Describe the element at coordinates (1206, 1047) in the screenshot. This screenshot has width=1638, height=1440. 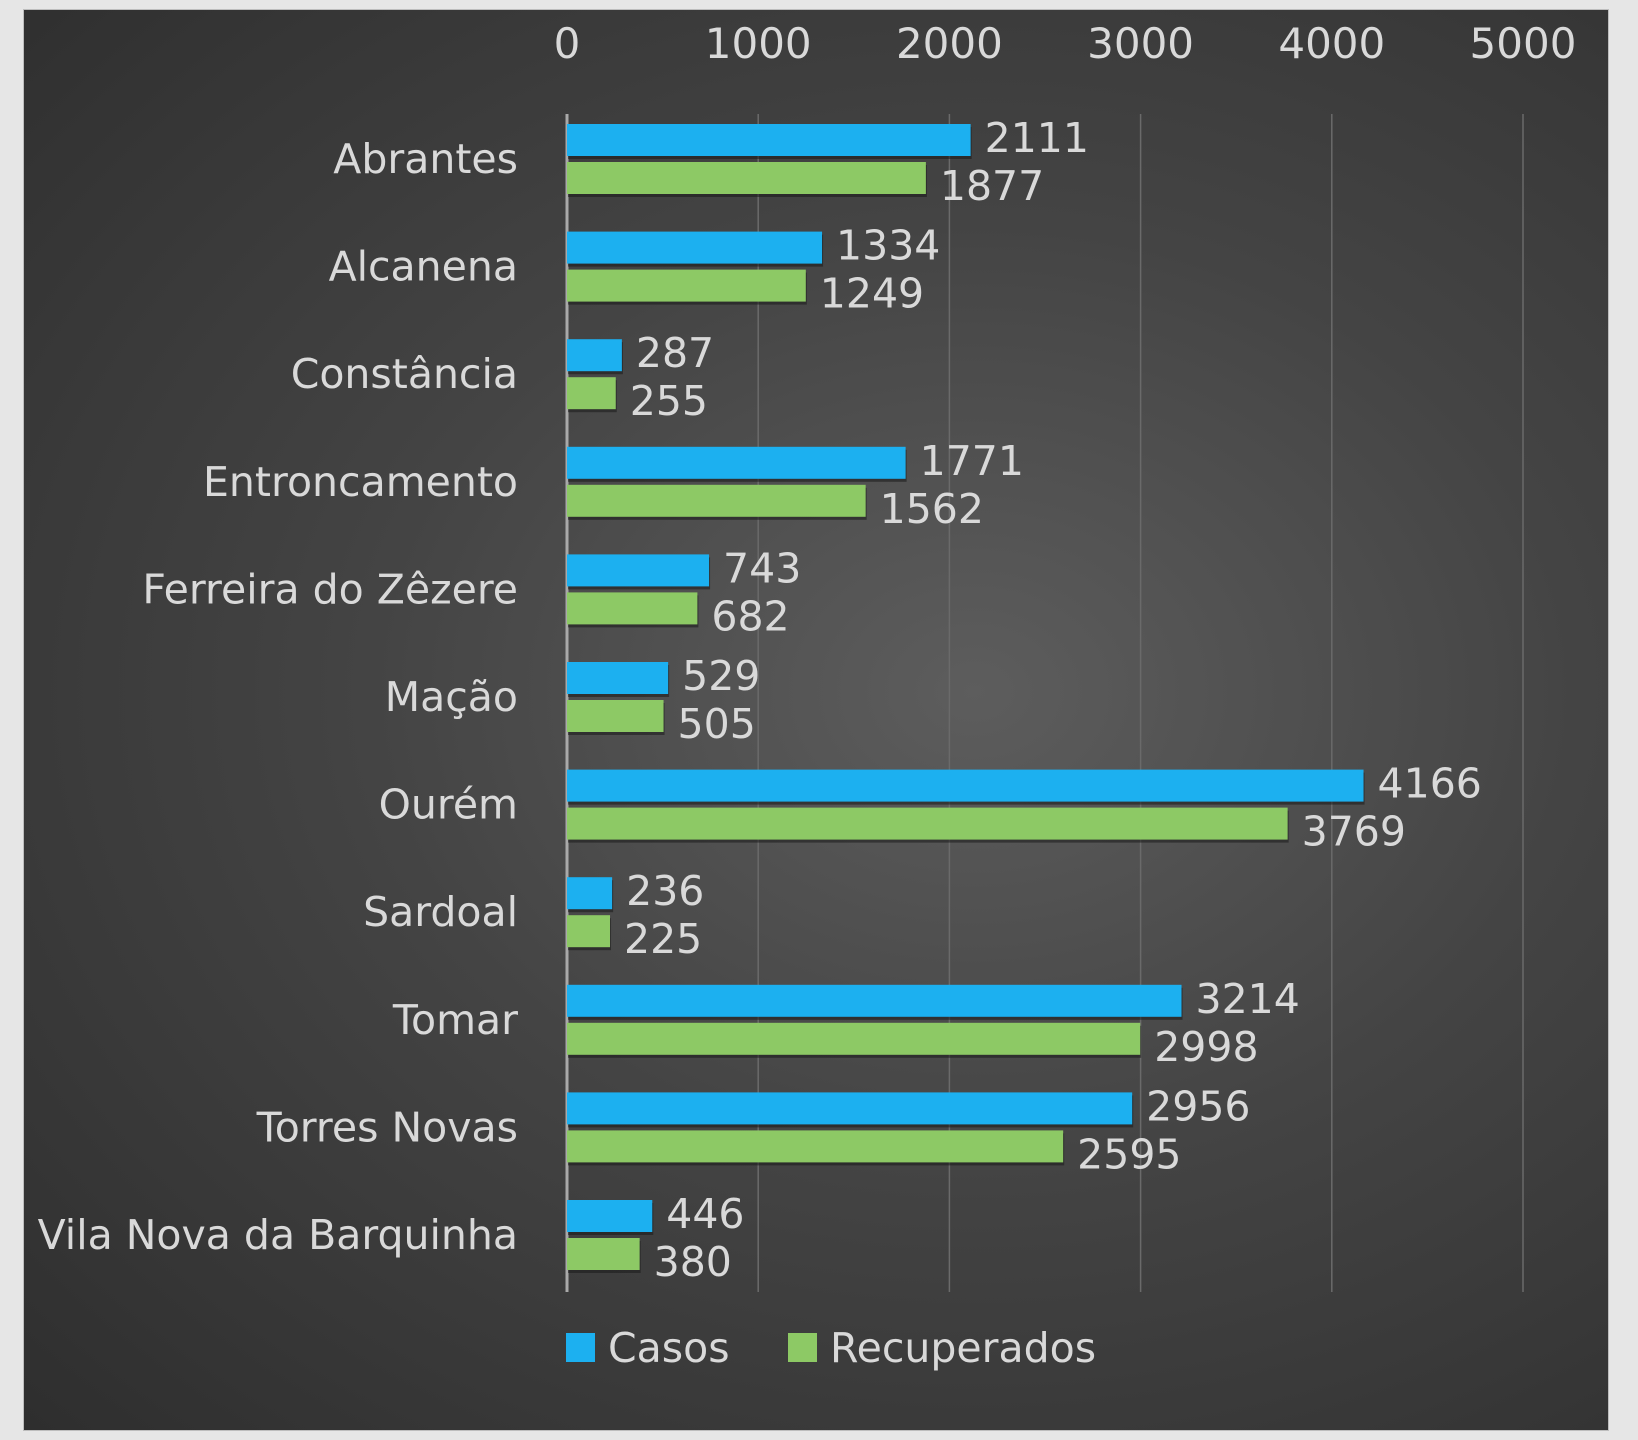
I see `data-label: 2998` at that location.